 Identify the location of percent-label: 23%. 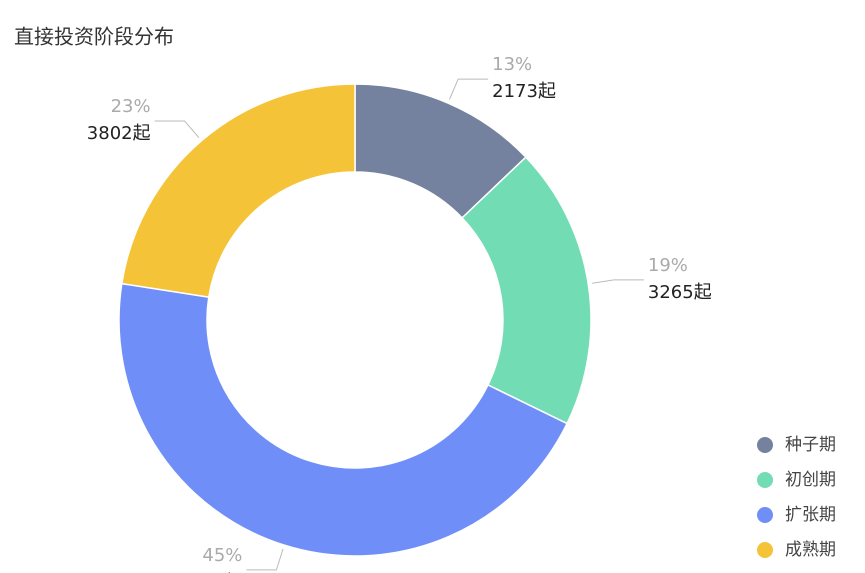
(131, 106).